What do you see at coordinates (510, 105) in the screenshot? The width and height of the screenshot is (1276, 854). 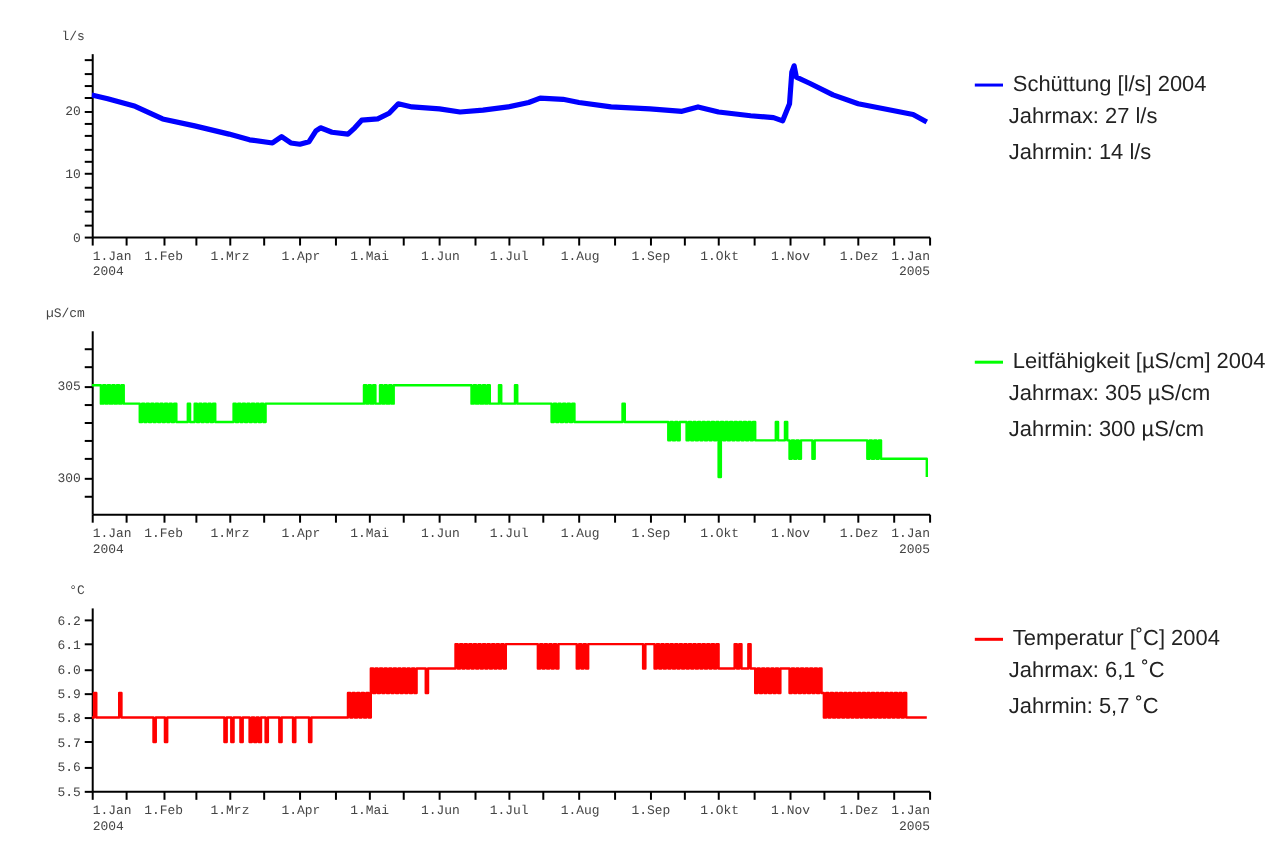 I see `line-series` at bounding box center [510, 105].